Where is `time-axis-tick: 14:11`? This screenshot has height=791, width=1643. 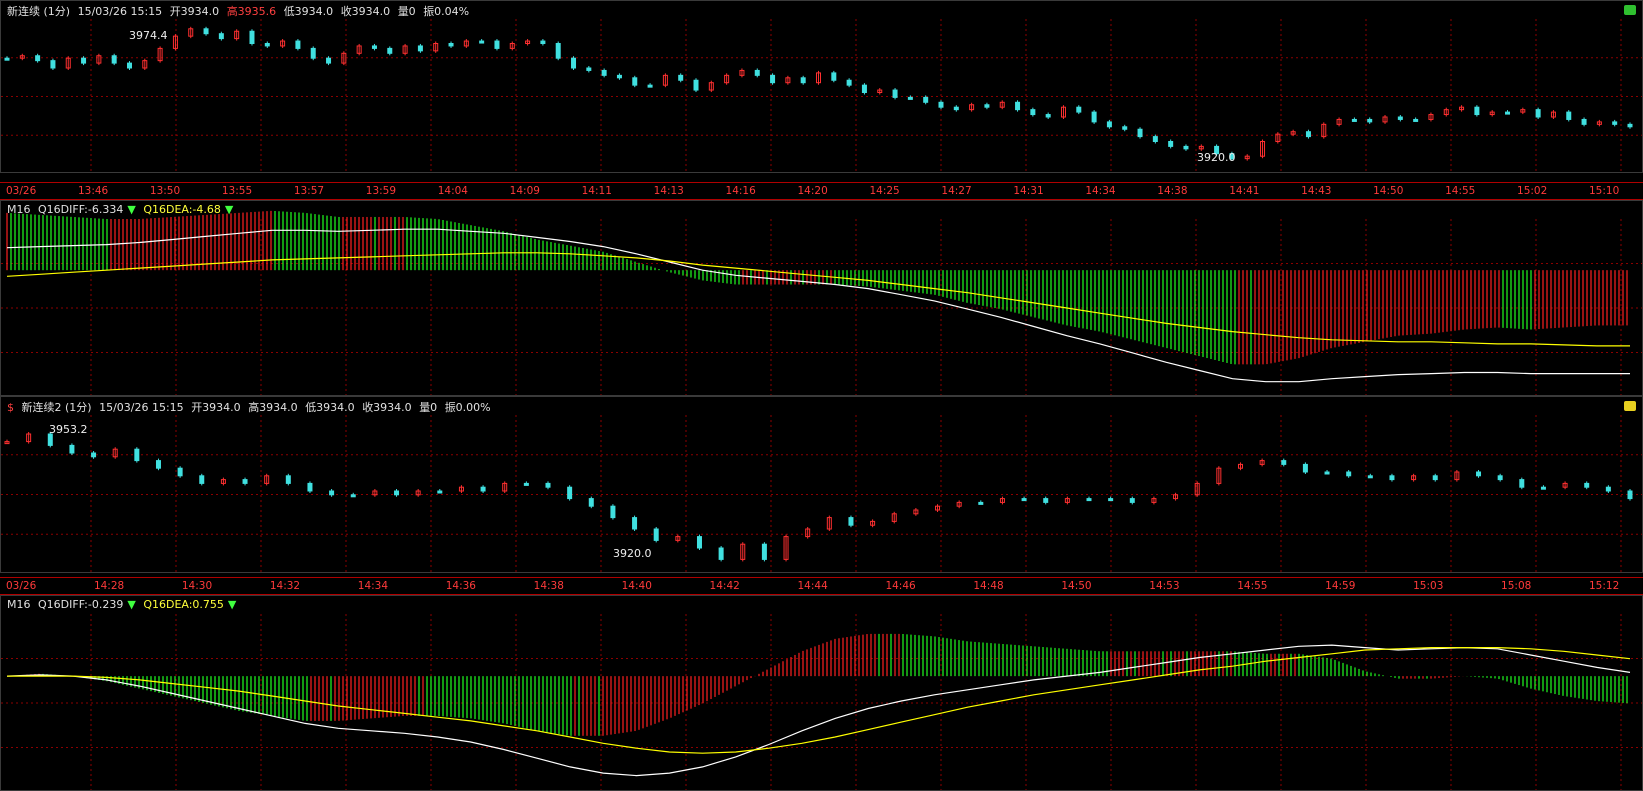 time-axis-tick: 14:11 is located at coordinates (596, 191).